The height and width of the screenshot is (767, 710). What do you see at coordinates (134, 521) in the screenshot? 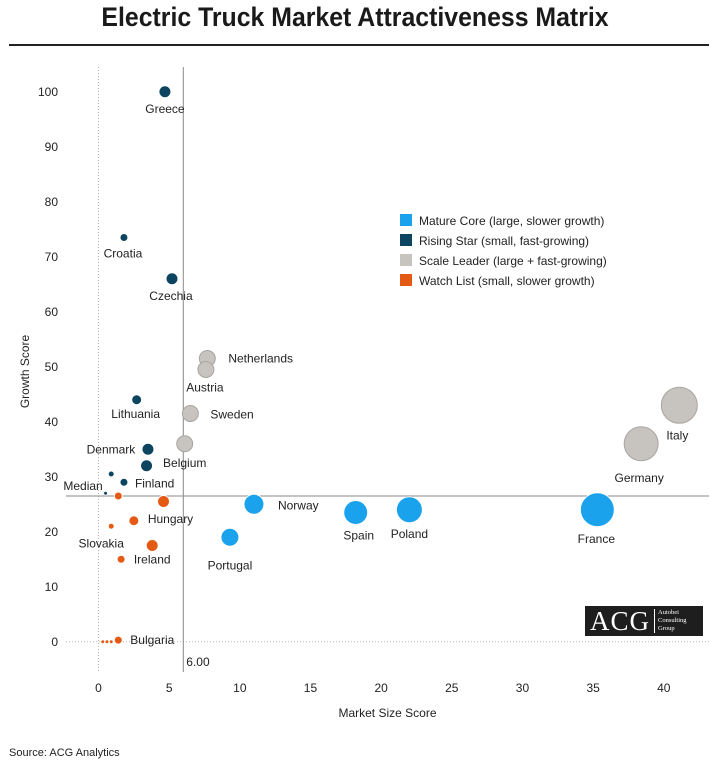
I see `bubble-hungary` at bounding box center [134, 521].